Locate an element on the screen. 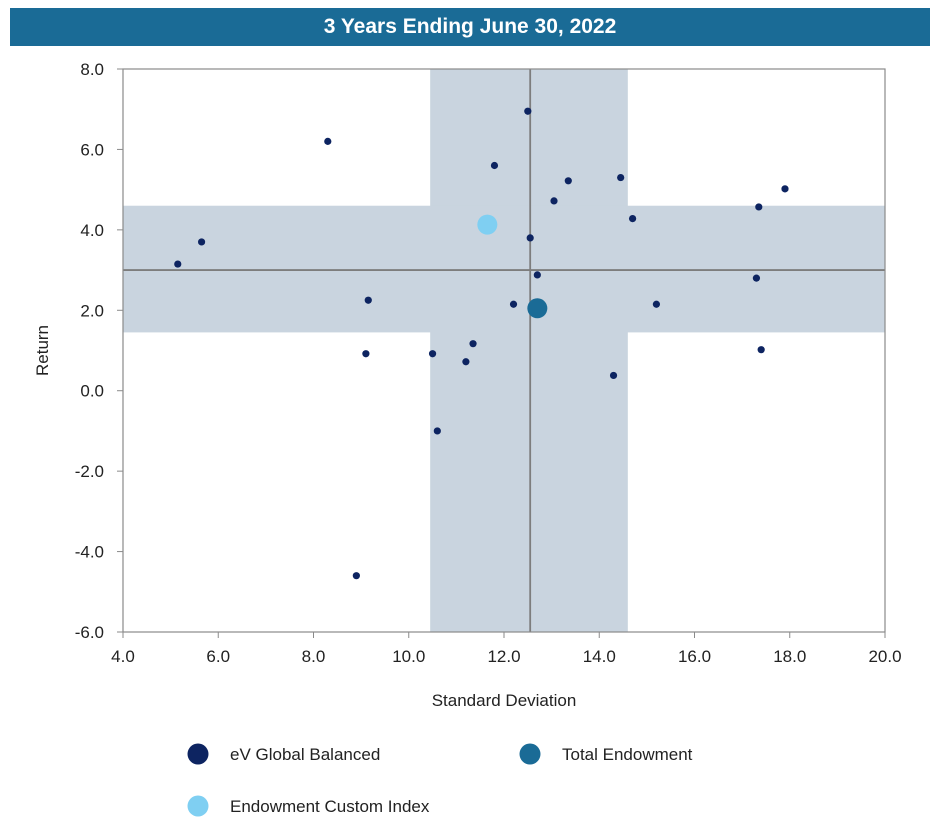 The width and height of the screenshot is (930, 820). x-tick-label: 12.0 is located at coordinates (503, 656).